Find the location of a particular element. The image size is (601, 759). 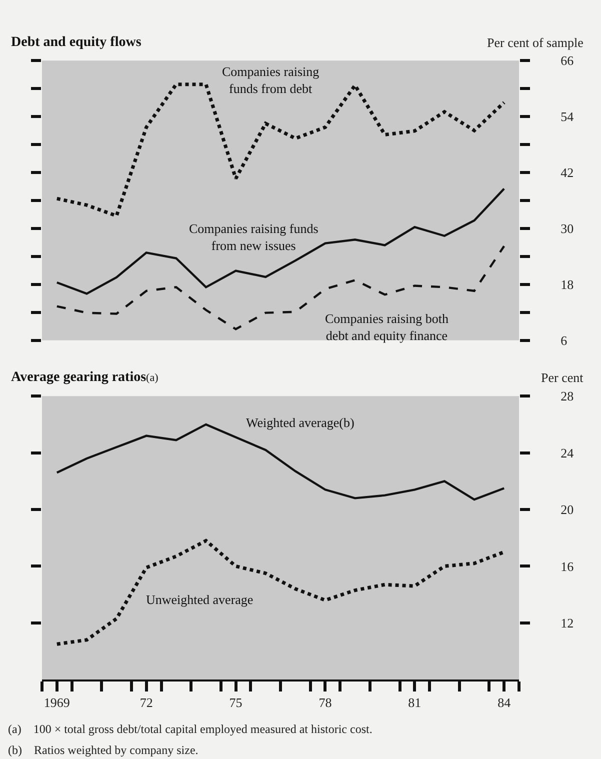

text: (a) 100 × total gross debt/total capital employed measured at historic cost. is located at coordinates (190, 729).